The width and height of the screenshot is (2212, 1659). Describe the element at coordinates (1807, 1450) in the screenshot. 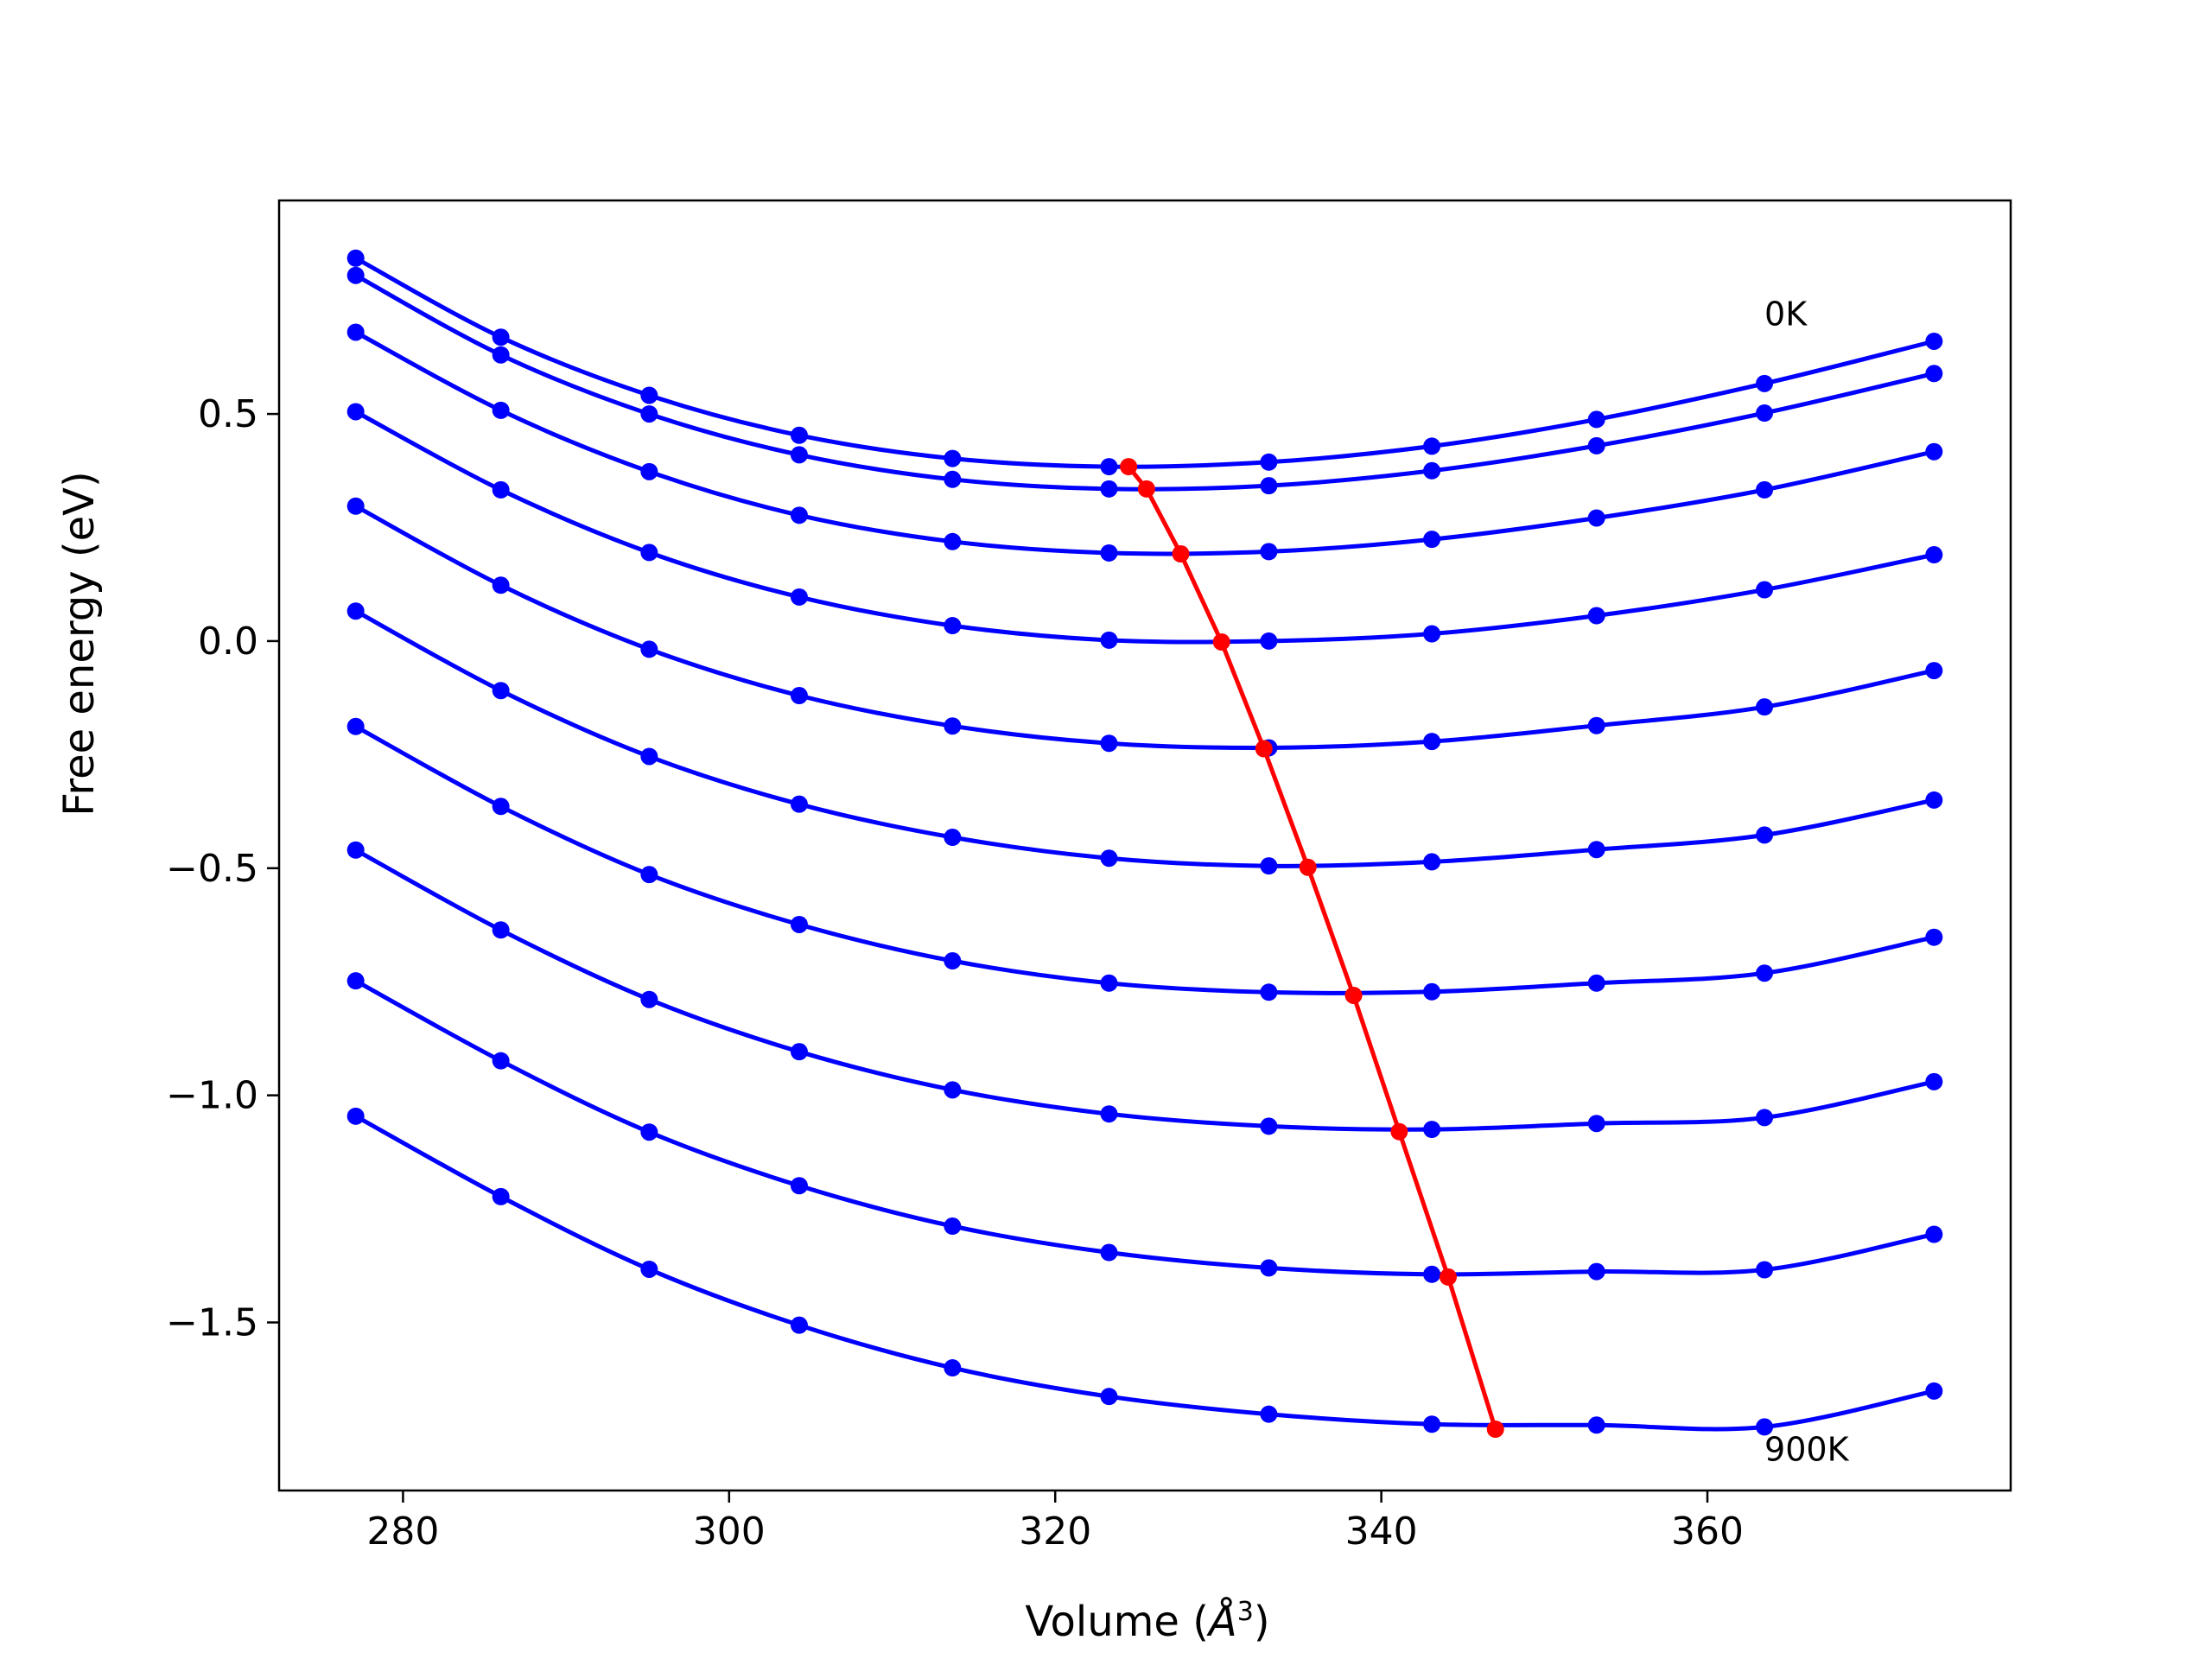

I see `curve-label: 900K` at that location.